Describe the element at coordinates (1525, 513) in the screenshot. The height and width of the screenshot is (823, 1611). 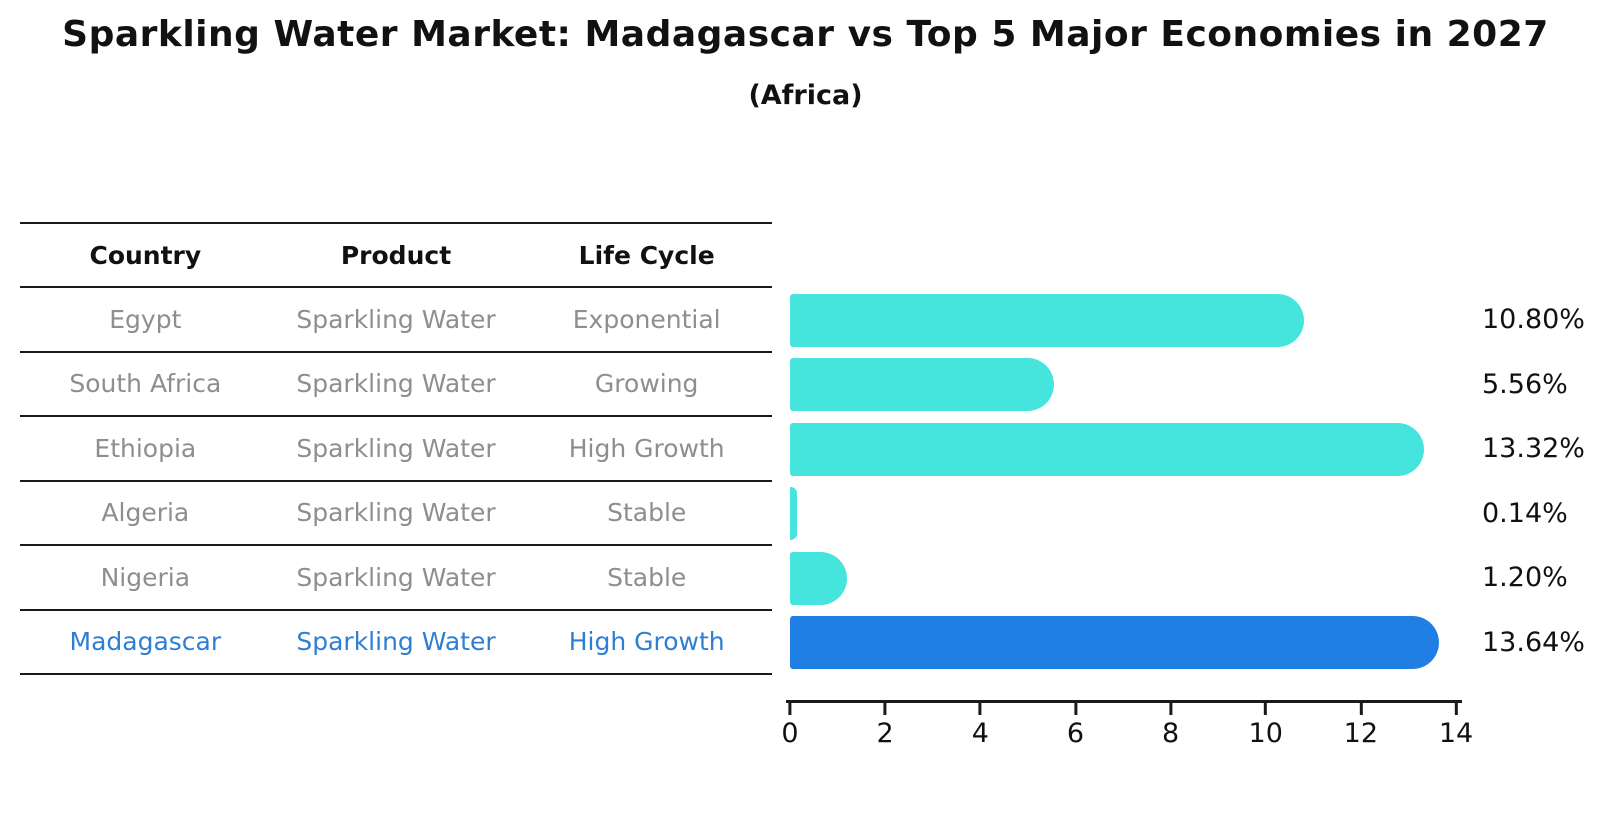
I see `value-label: 0.14%` at that location.